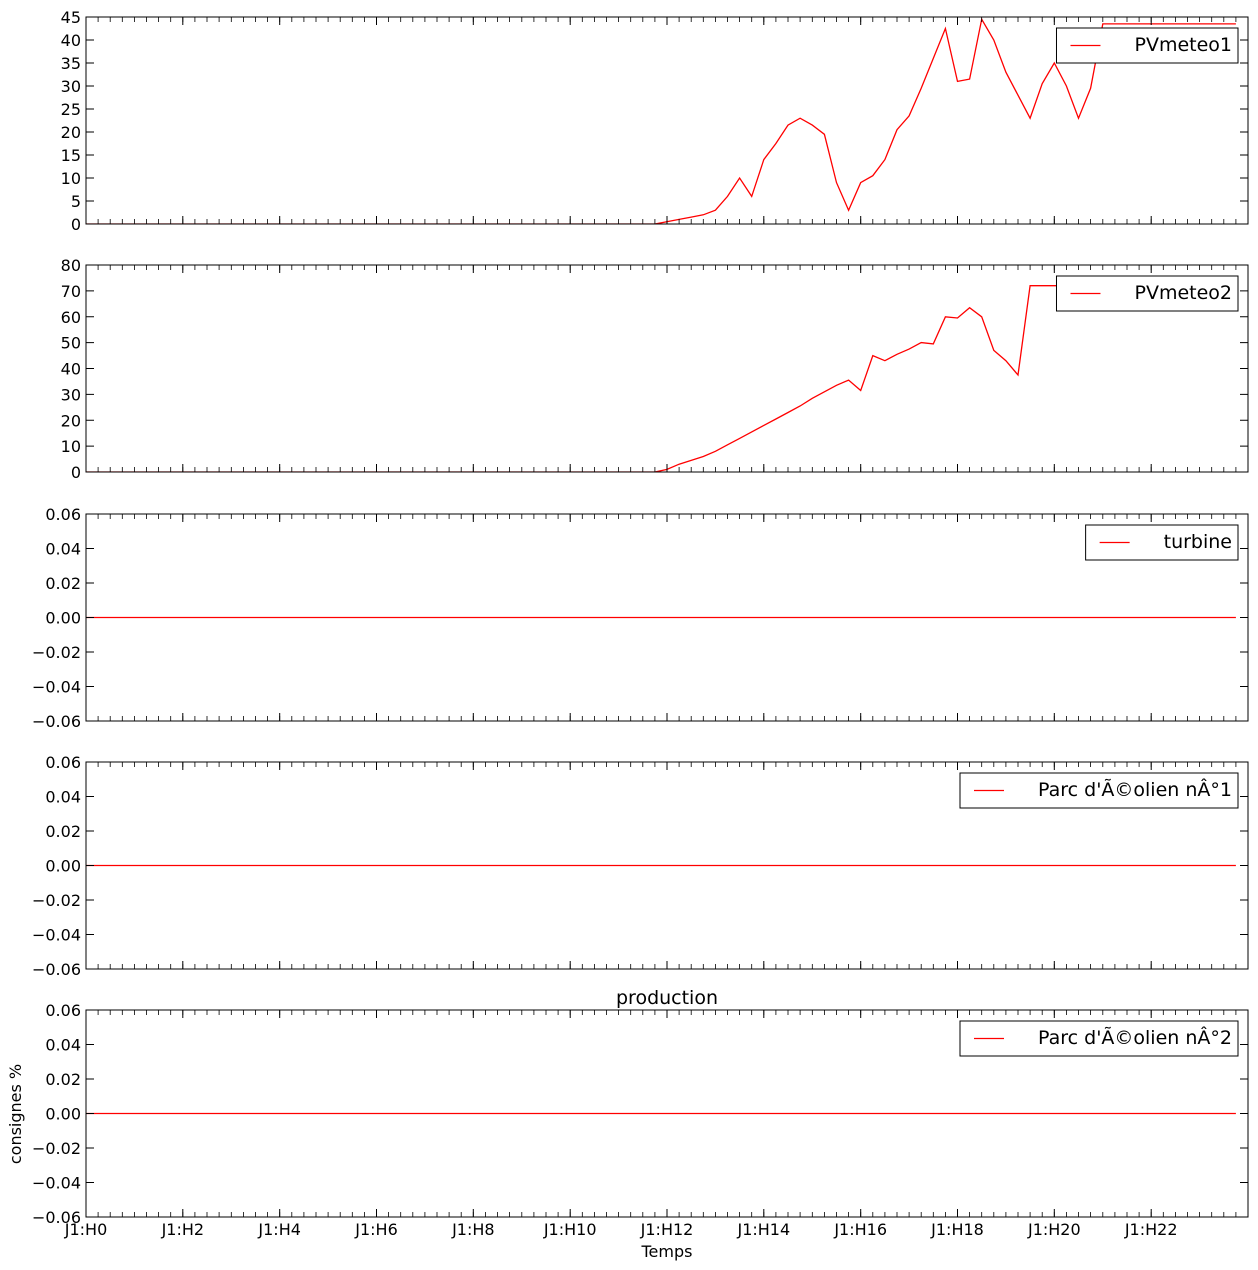 This screenshot has width=1258, height=1270. Describe the element at coordinates (860, 1229) in the screenshot. I see `x-tick-label: J1:H16` at that location.